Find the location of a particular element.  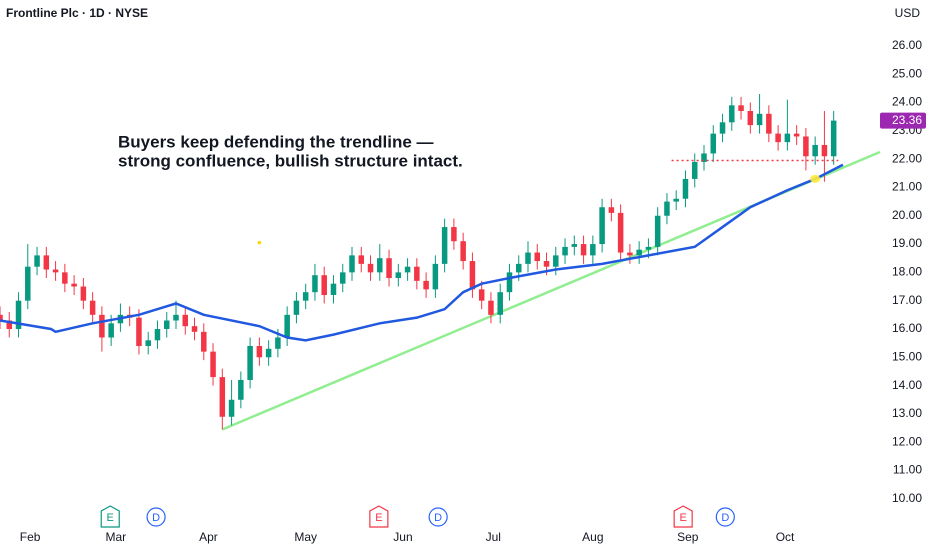

y-tick-label: 19.00 is located at coordinates (907, 243).